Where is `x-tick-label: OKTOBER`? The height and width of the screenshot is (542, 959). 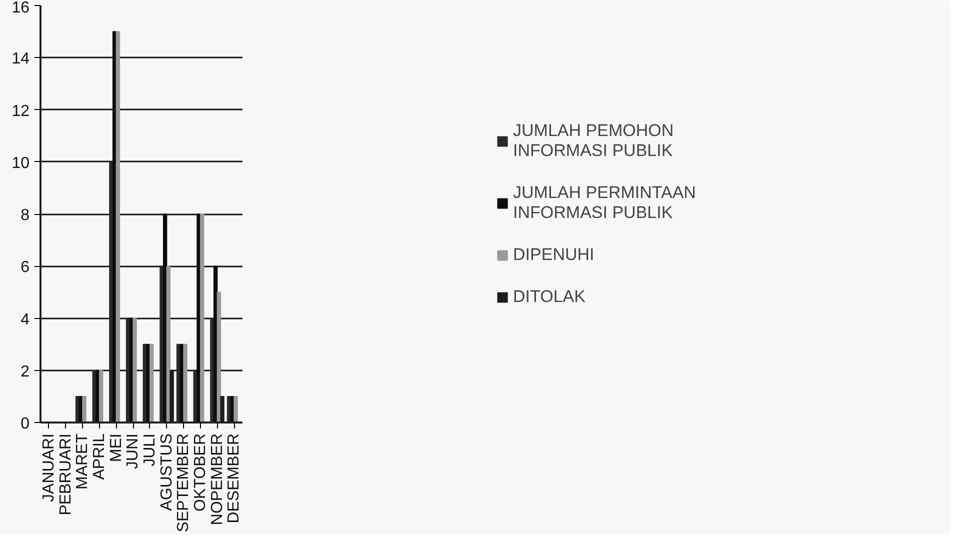 x-tick-label: OKTOBER is located at coordinates (200, 472).